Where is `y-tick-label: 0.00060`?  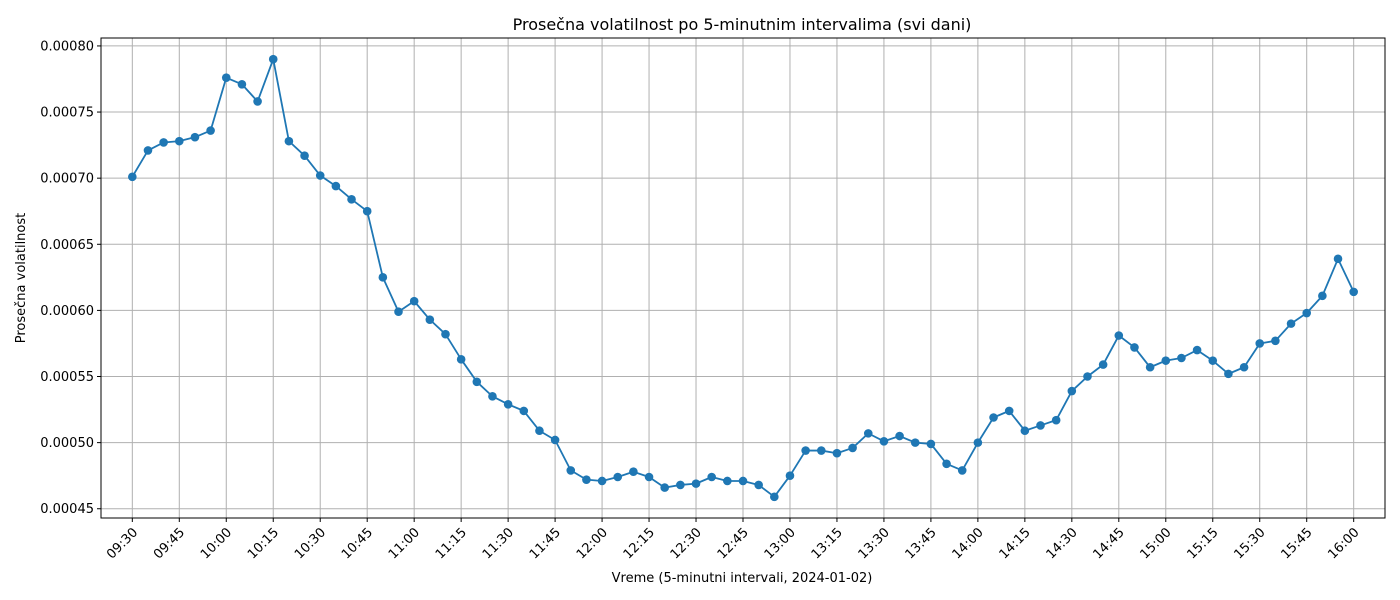
y-tick-label: 0.00060 is located at coordinates (67, 311).